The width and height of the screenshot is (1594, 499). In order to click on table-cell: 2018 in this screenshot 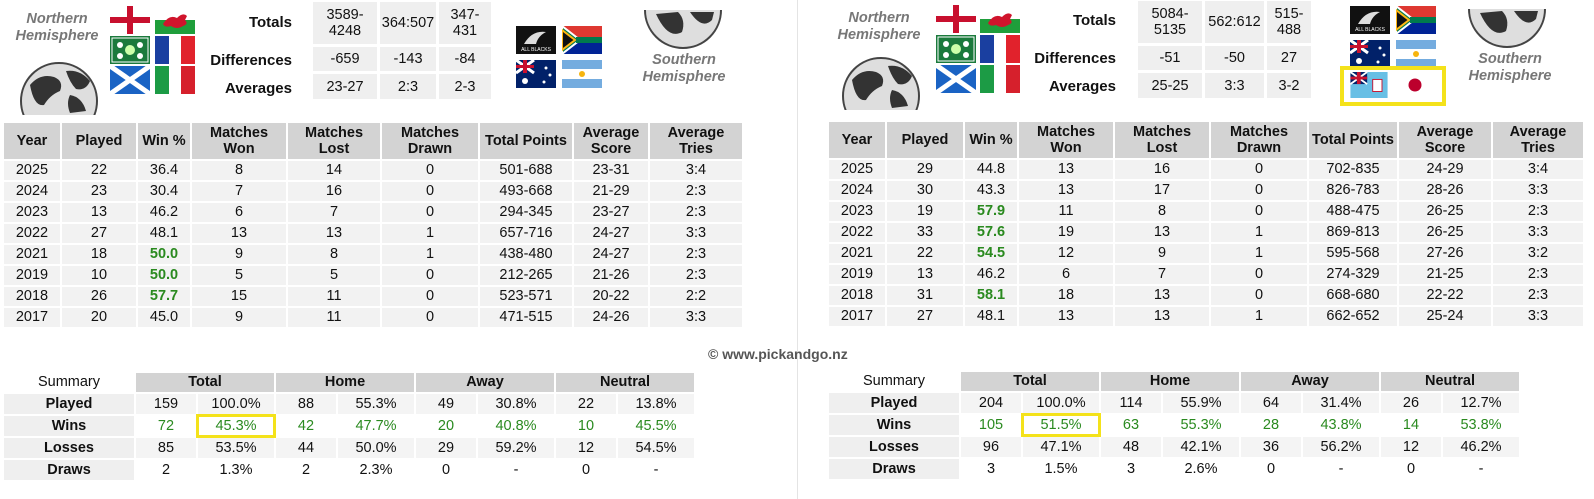, I will do `click(857, 295)`.